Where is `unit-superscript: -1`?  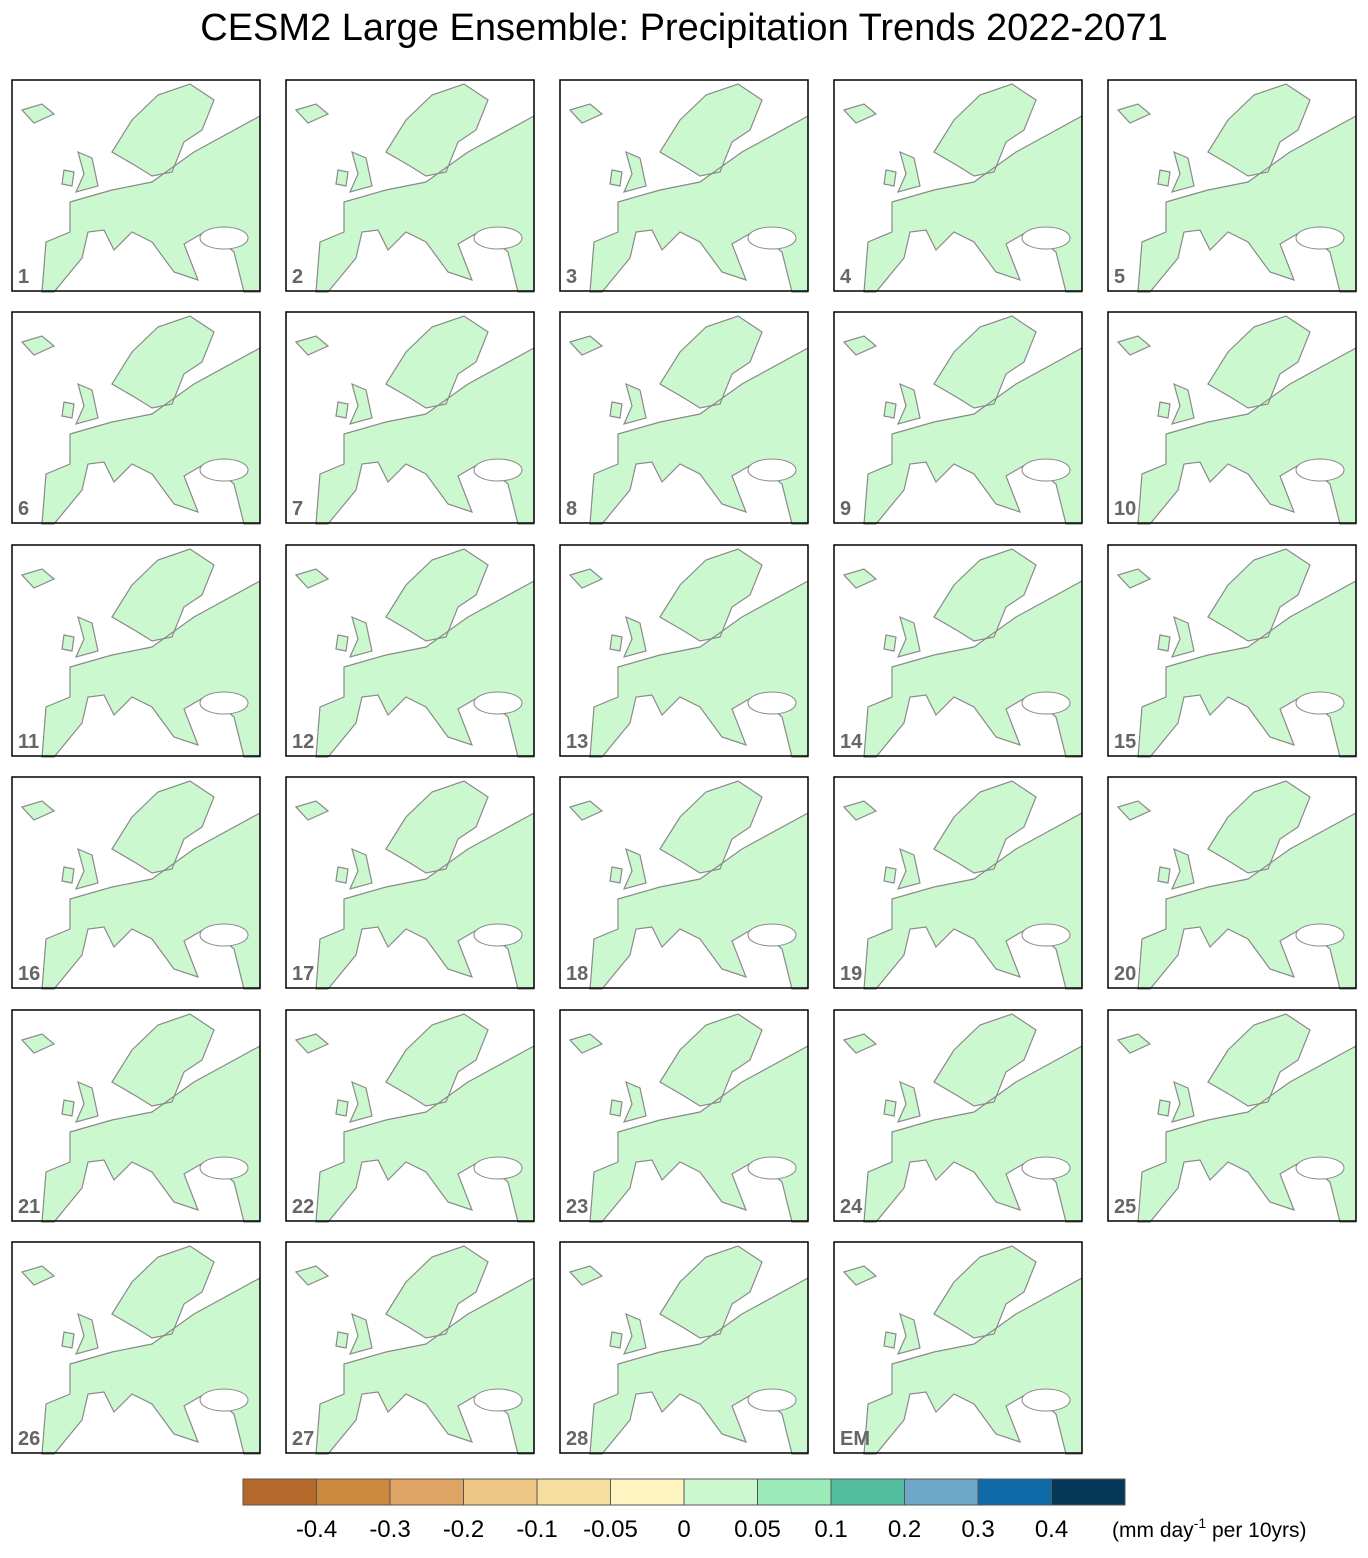 unit-superscript: -1 is located at coordinates (1200, 1523).